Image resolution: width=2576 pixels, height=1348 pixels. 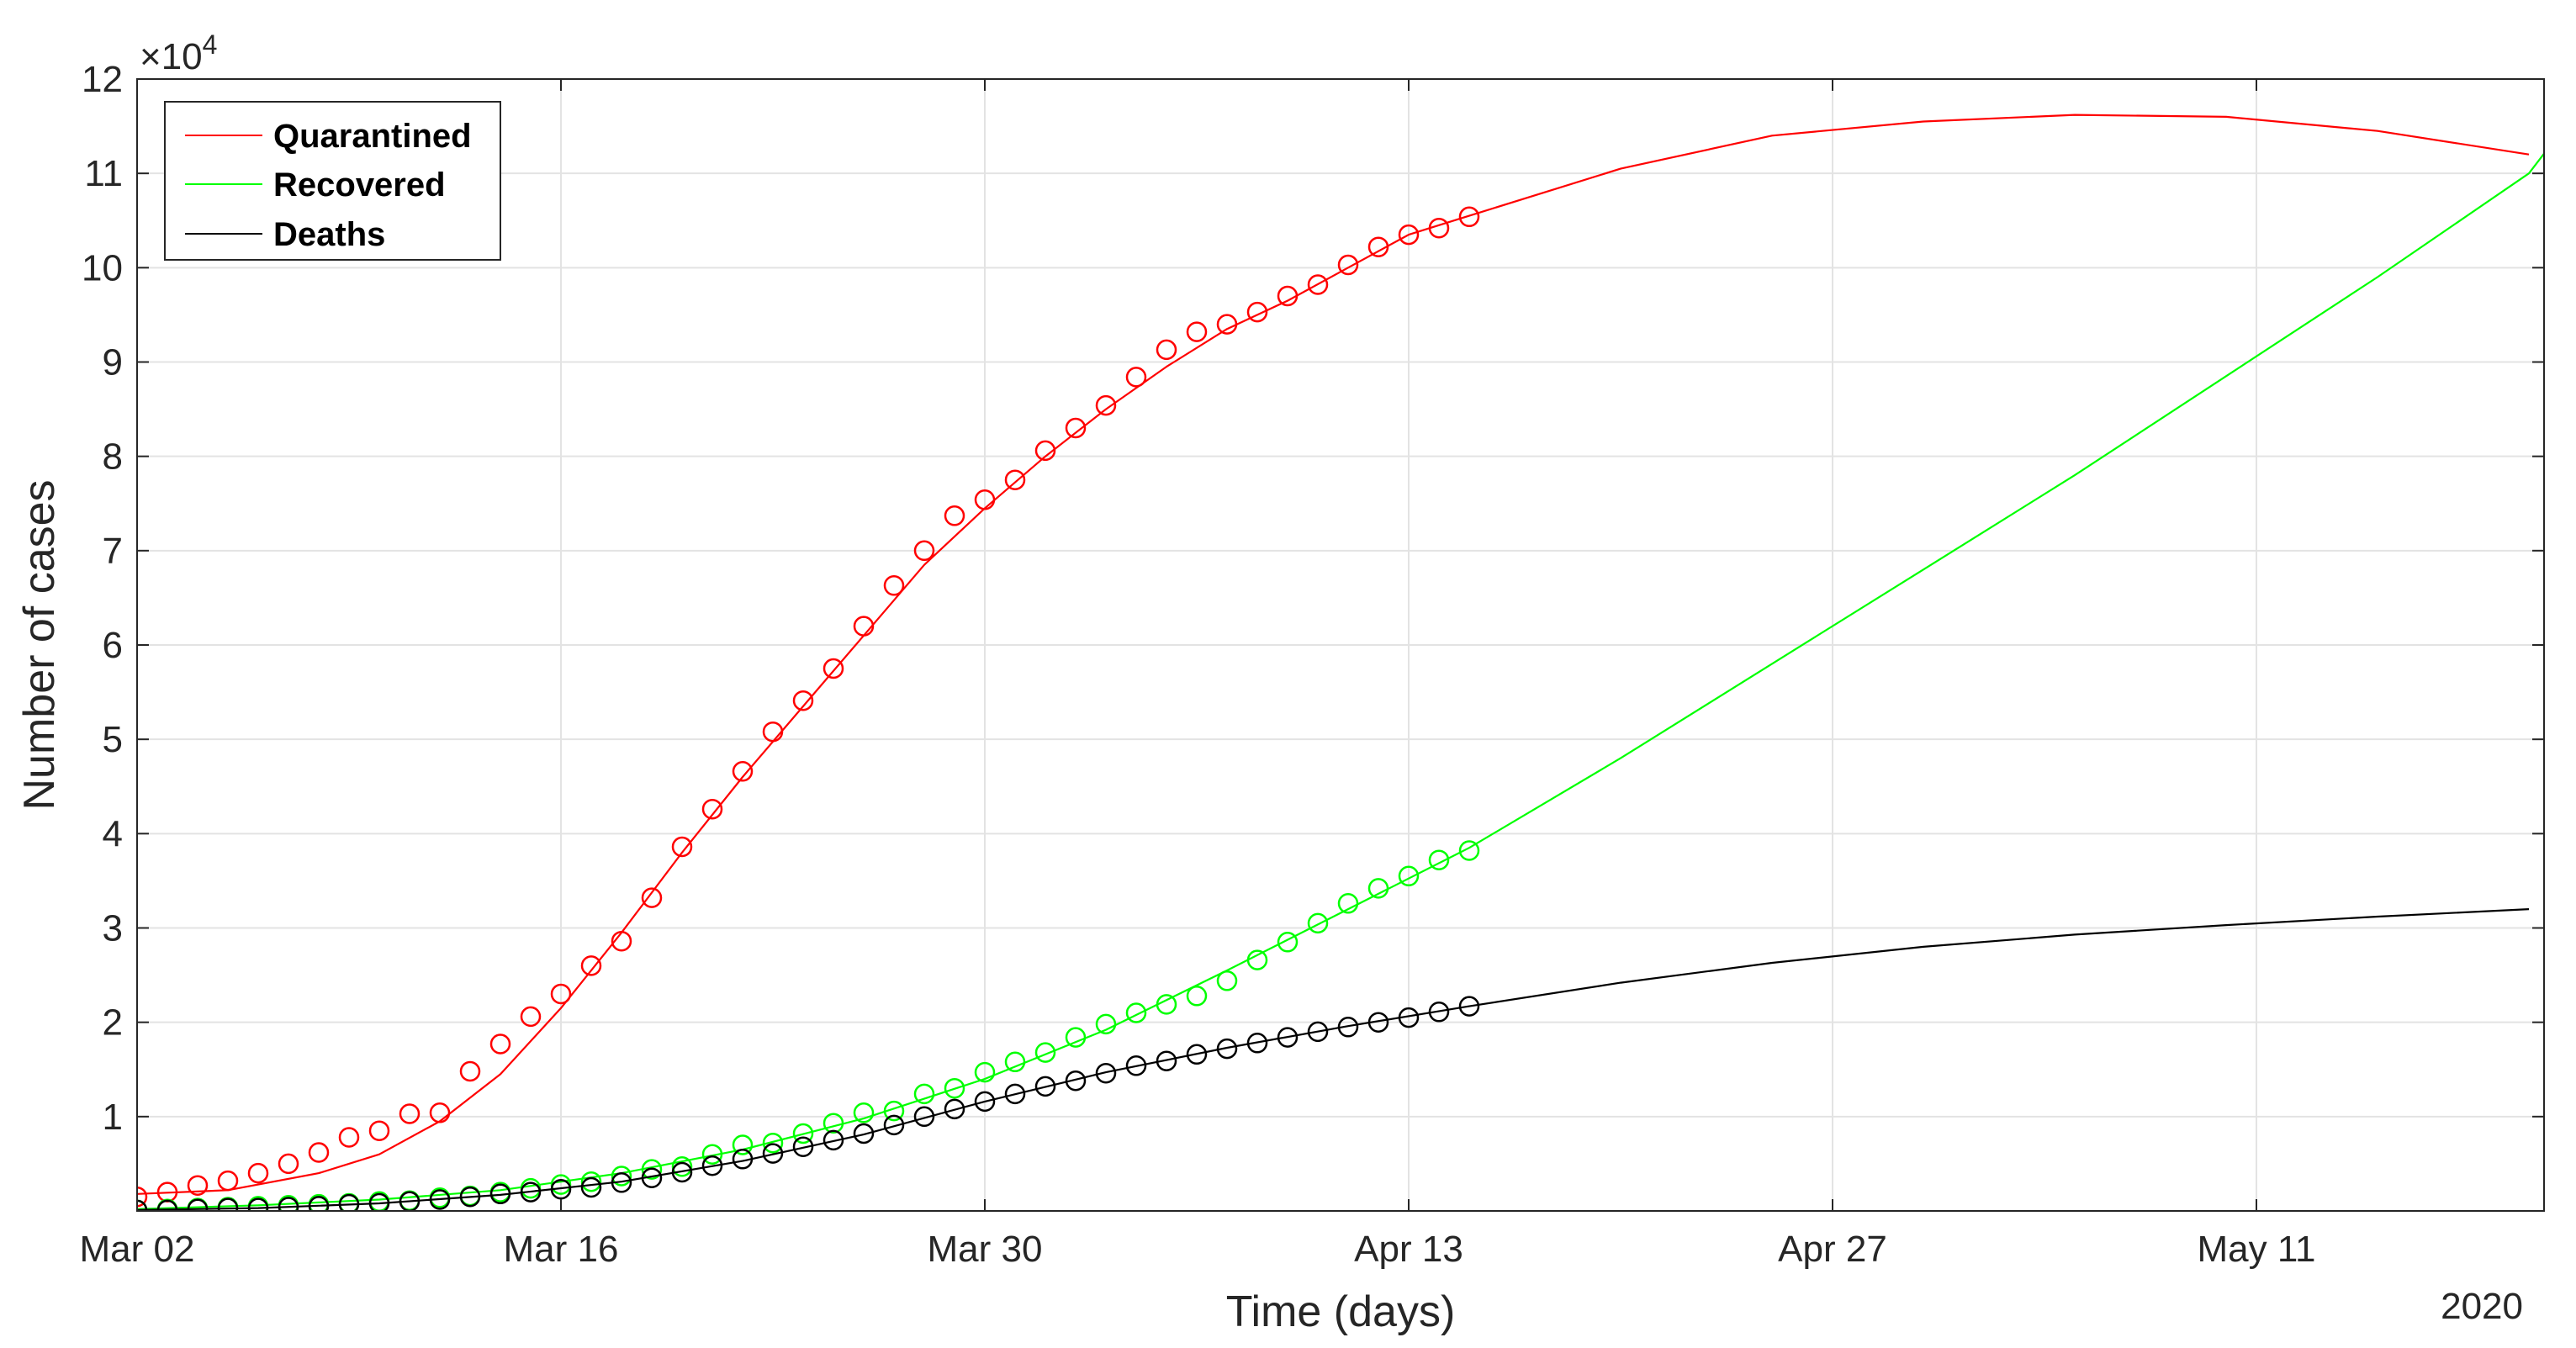 I want to click on y-tick-label: 7, so click(x=113, y=551).